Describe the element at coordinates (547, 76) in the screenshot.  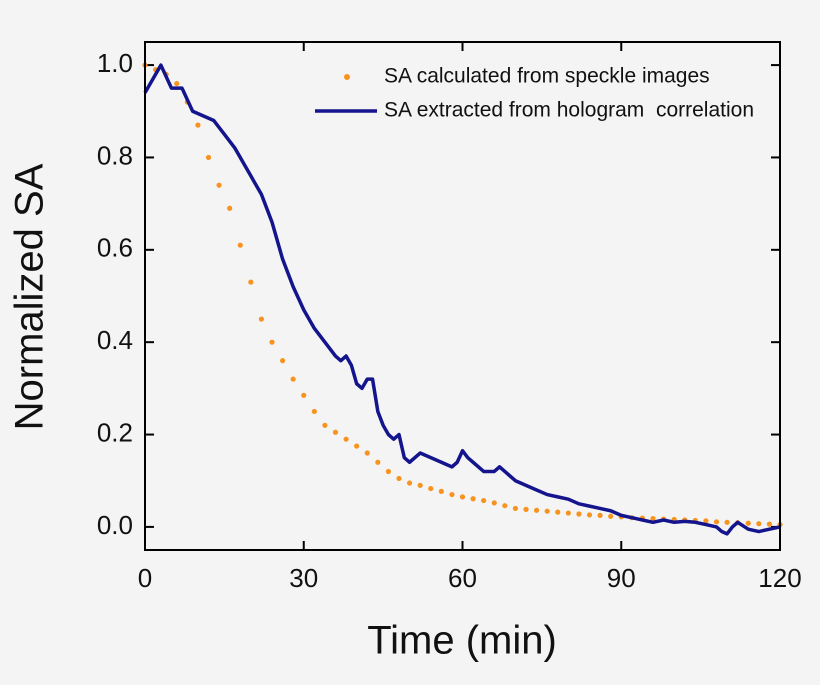
I see `legend-label: SA calculated from speckle images` at that location.